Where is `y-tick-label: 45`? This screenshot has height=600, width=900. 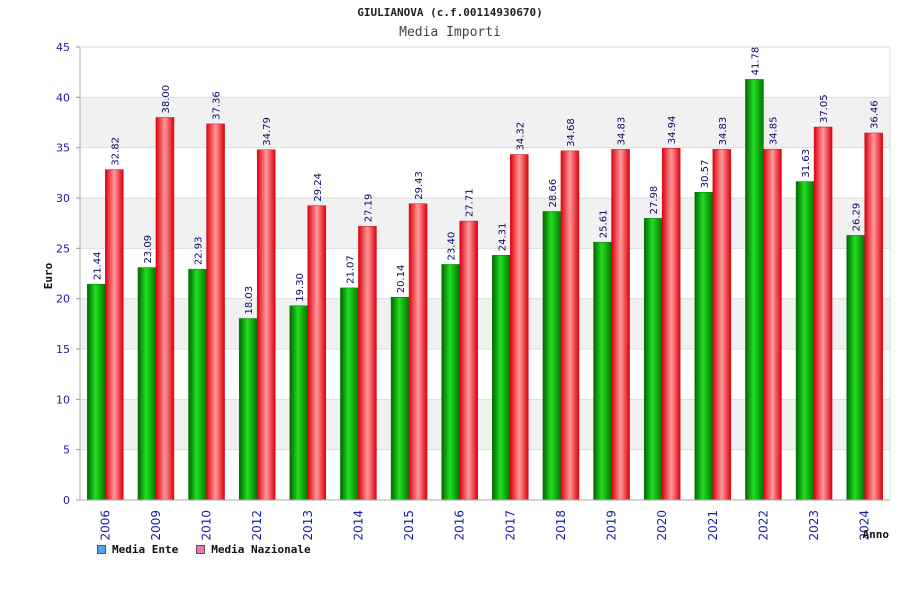 y-tick-label: 45 is located at coordinates (63, 47).